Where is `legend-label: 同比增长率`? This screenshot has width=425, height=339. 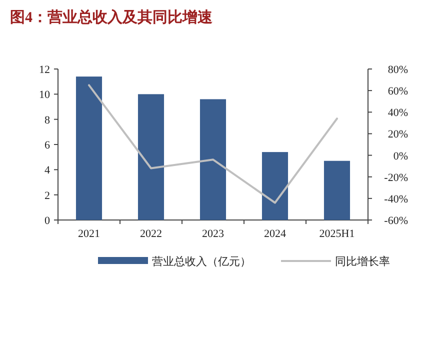
legend-label: 同比增长率 is located at coordinates (362, 261).